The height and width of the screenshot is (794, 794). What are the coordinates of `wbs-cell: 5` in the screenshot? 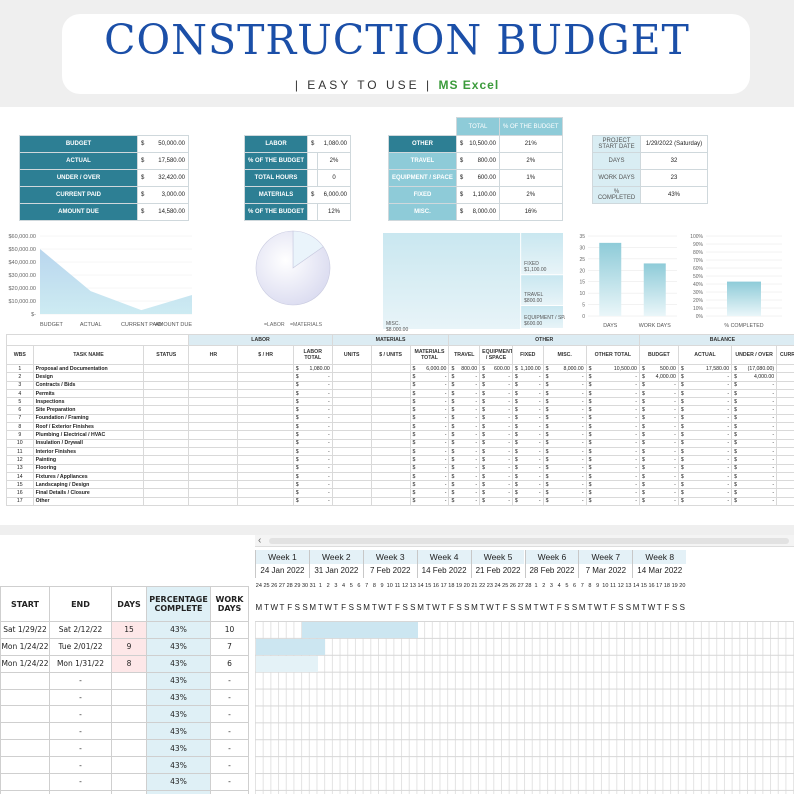 It's located at (20, 402).